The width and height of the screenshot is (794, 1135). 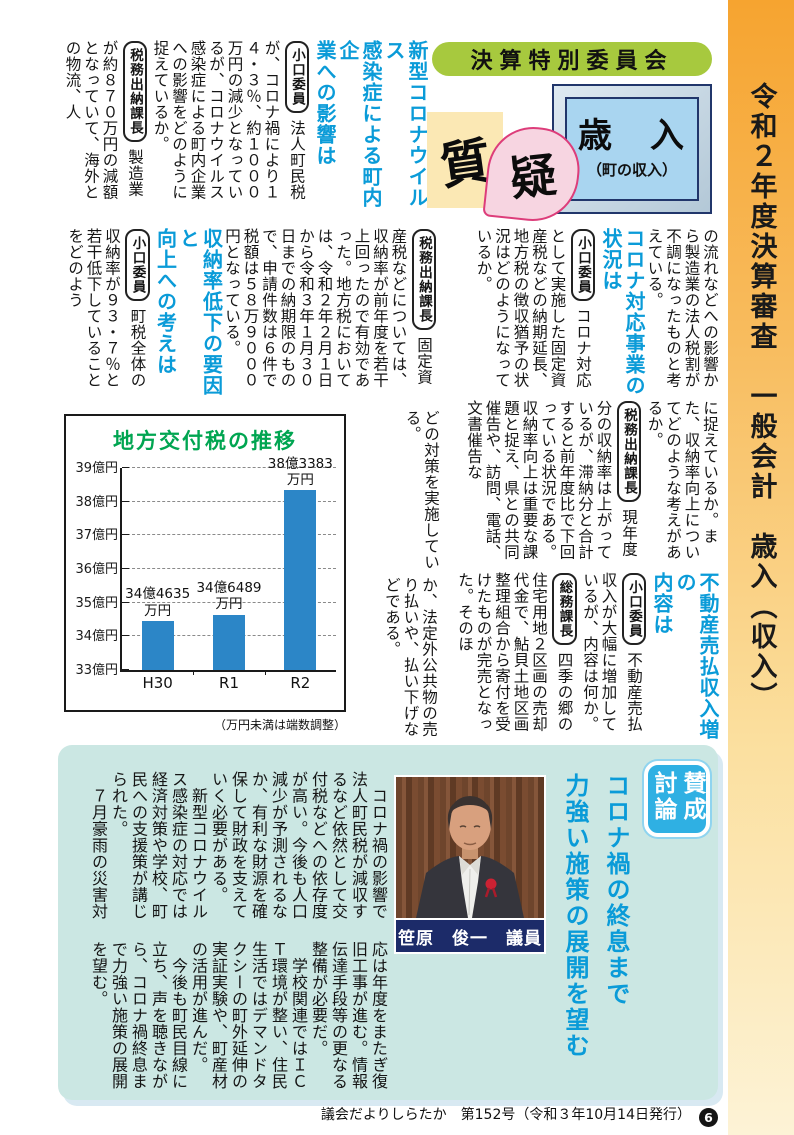 What do you see at coordinates (188, 312) in the screenshot?
I see `headline-collection-rate: 収納率低下の要因と 向上への考えは` at bounding box center [188, 312].